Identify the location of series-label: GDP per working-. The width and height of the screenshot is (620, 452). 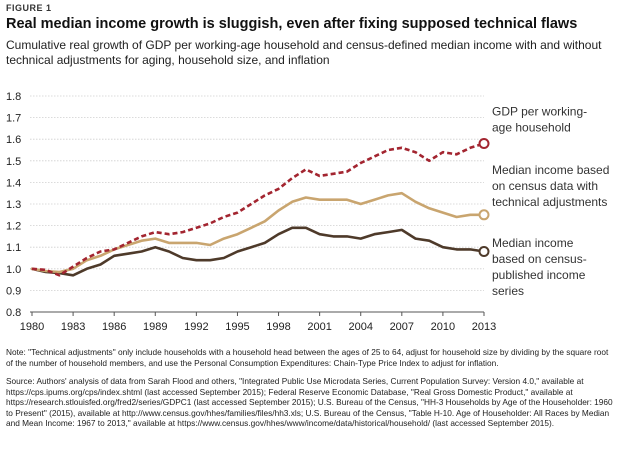
(539, 111).